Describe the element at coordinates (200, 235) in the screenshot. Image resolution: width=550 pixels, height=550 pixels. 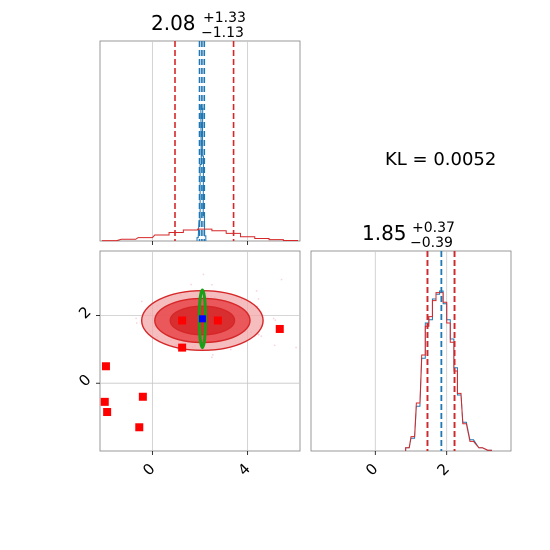
I see `marginal-x-histogram-red` at that location.